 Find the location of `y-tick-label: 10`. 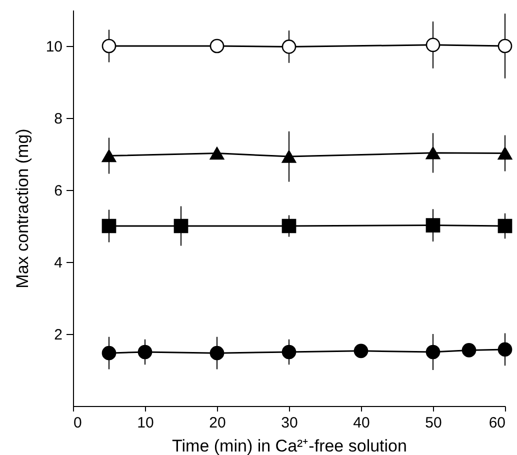

y-tick-label: 10 is located at coordinates (54, 47).